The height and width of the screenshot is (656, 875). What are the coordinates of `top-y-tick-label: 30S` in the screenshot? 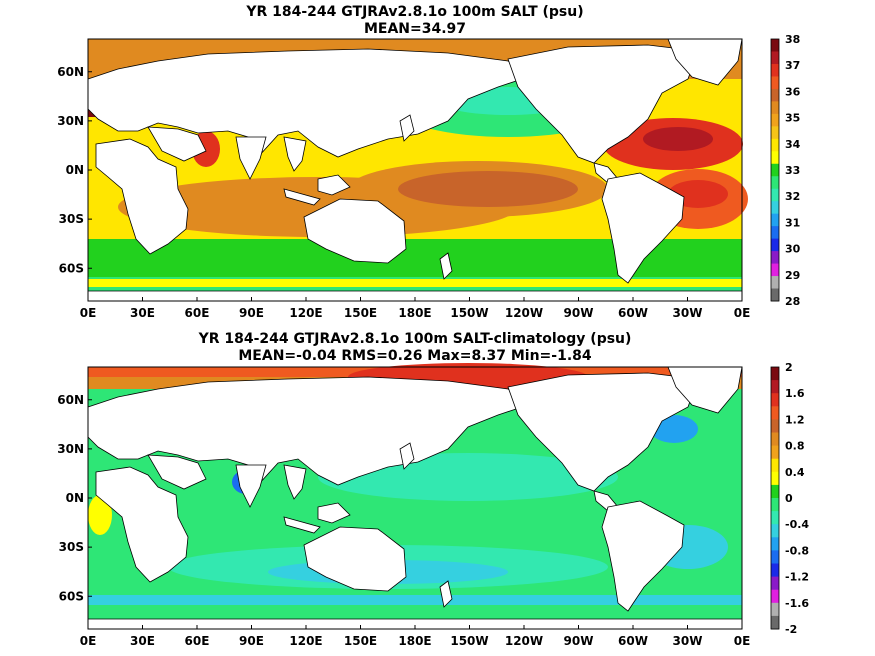 It's located at (71, 219).